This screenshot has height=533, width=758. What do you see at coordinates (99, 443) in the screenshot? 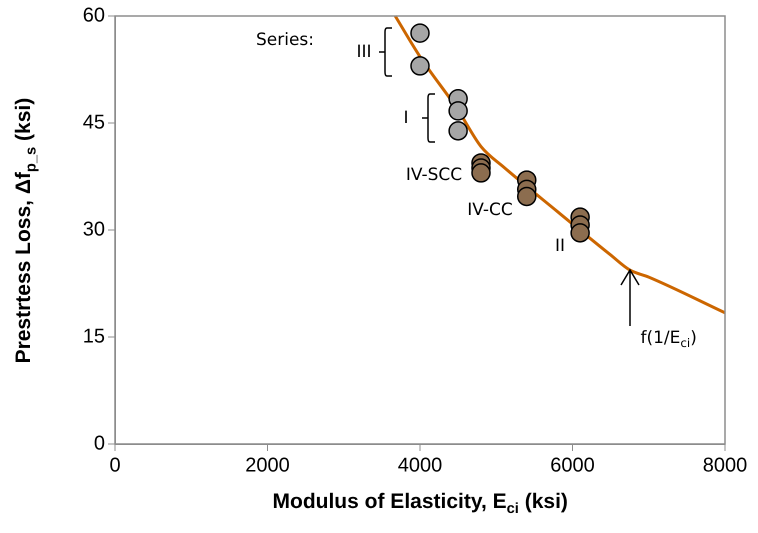
I see `y-tick-label: 0` at bounding box center [99, 443].